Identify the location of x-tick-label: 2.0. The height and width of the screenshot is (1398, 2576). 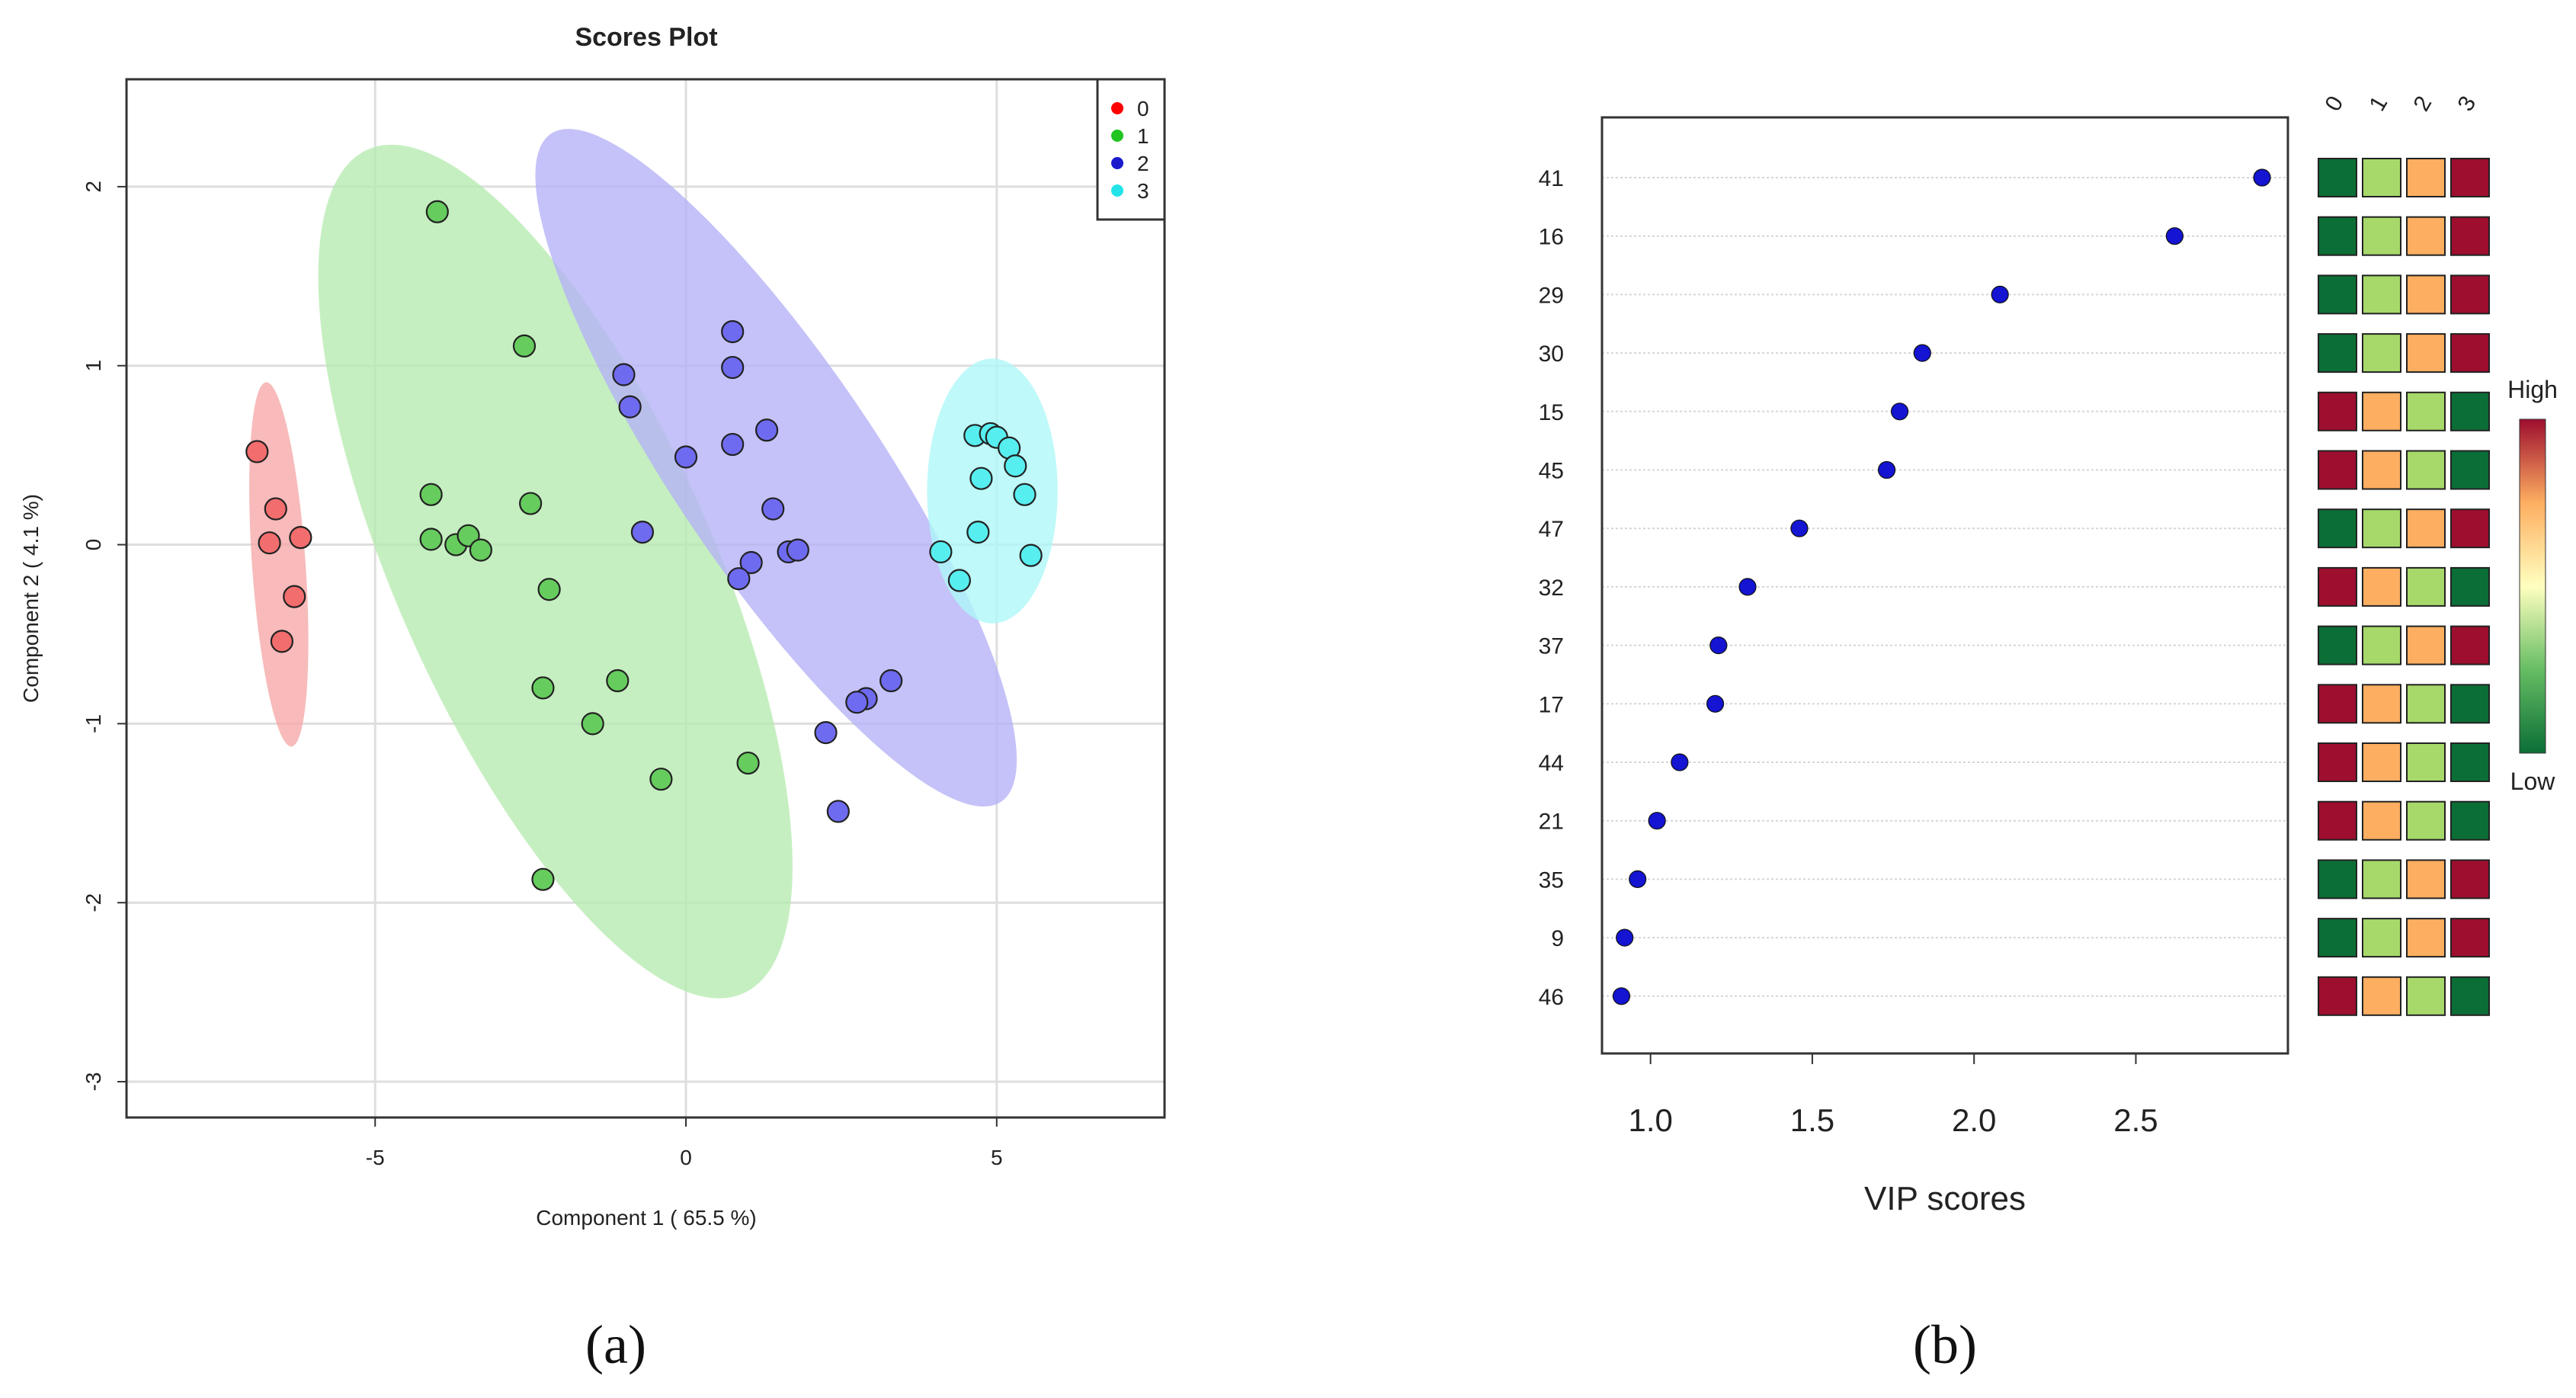
(1974, 1120).